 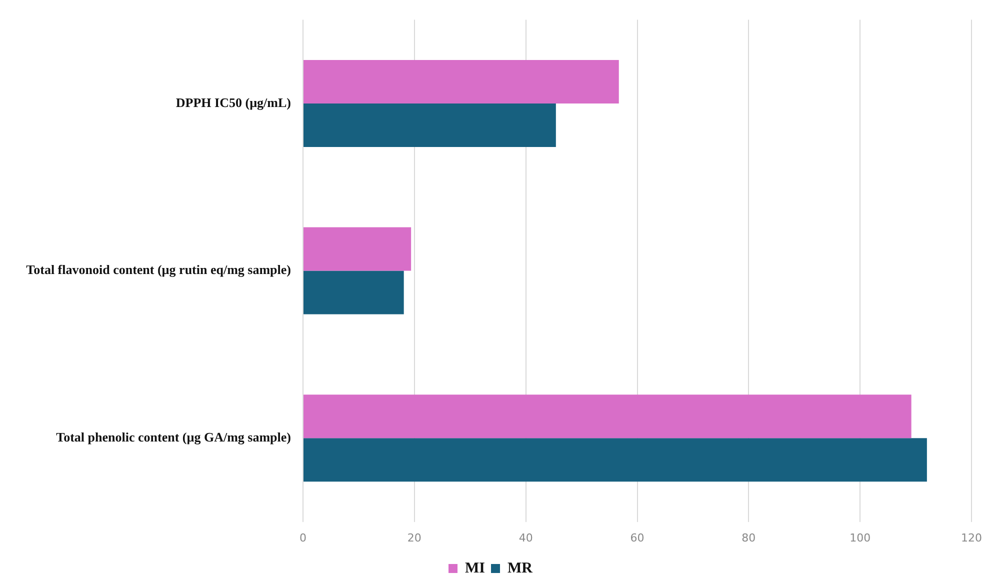 What do you see at coordinates (749, 537) in the screenshot?
I see `x-tick-label: 80` at bounding box center [749, 537].